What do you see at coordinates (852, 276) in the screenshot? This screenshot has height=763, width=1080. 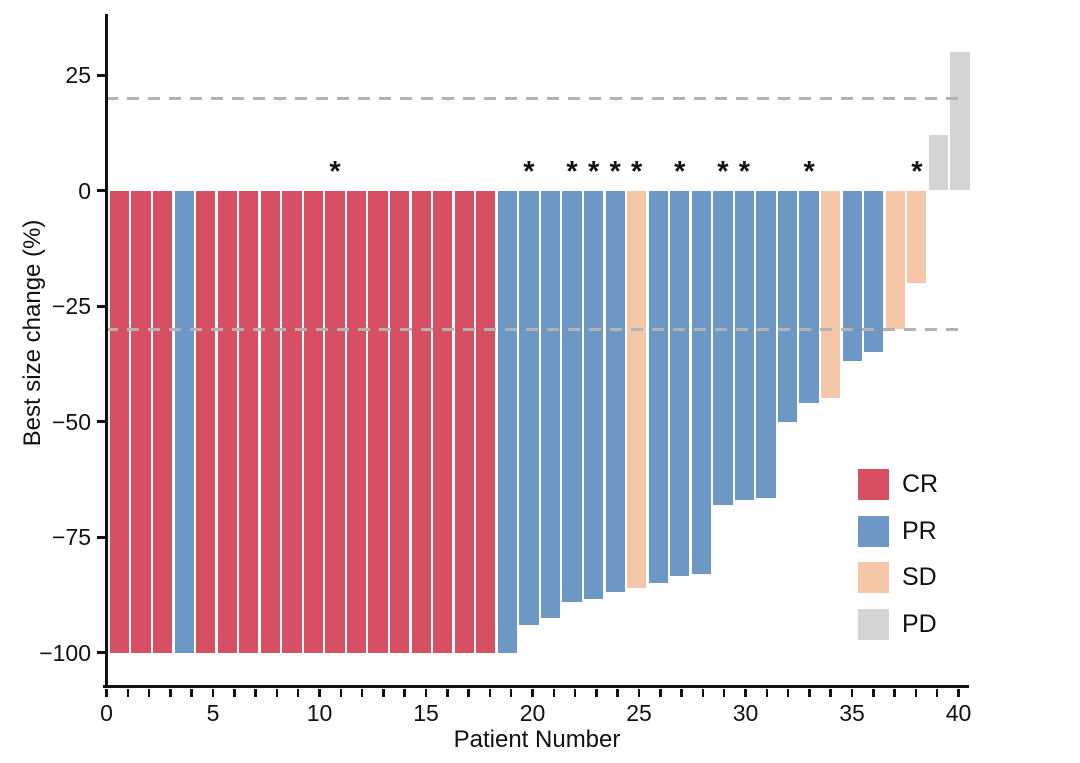 I see `bar-patient-35-pr` at bounding box center [852, 276].